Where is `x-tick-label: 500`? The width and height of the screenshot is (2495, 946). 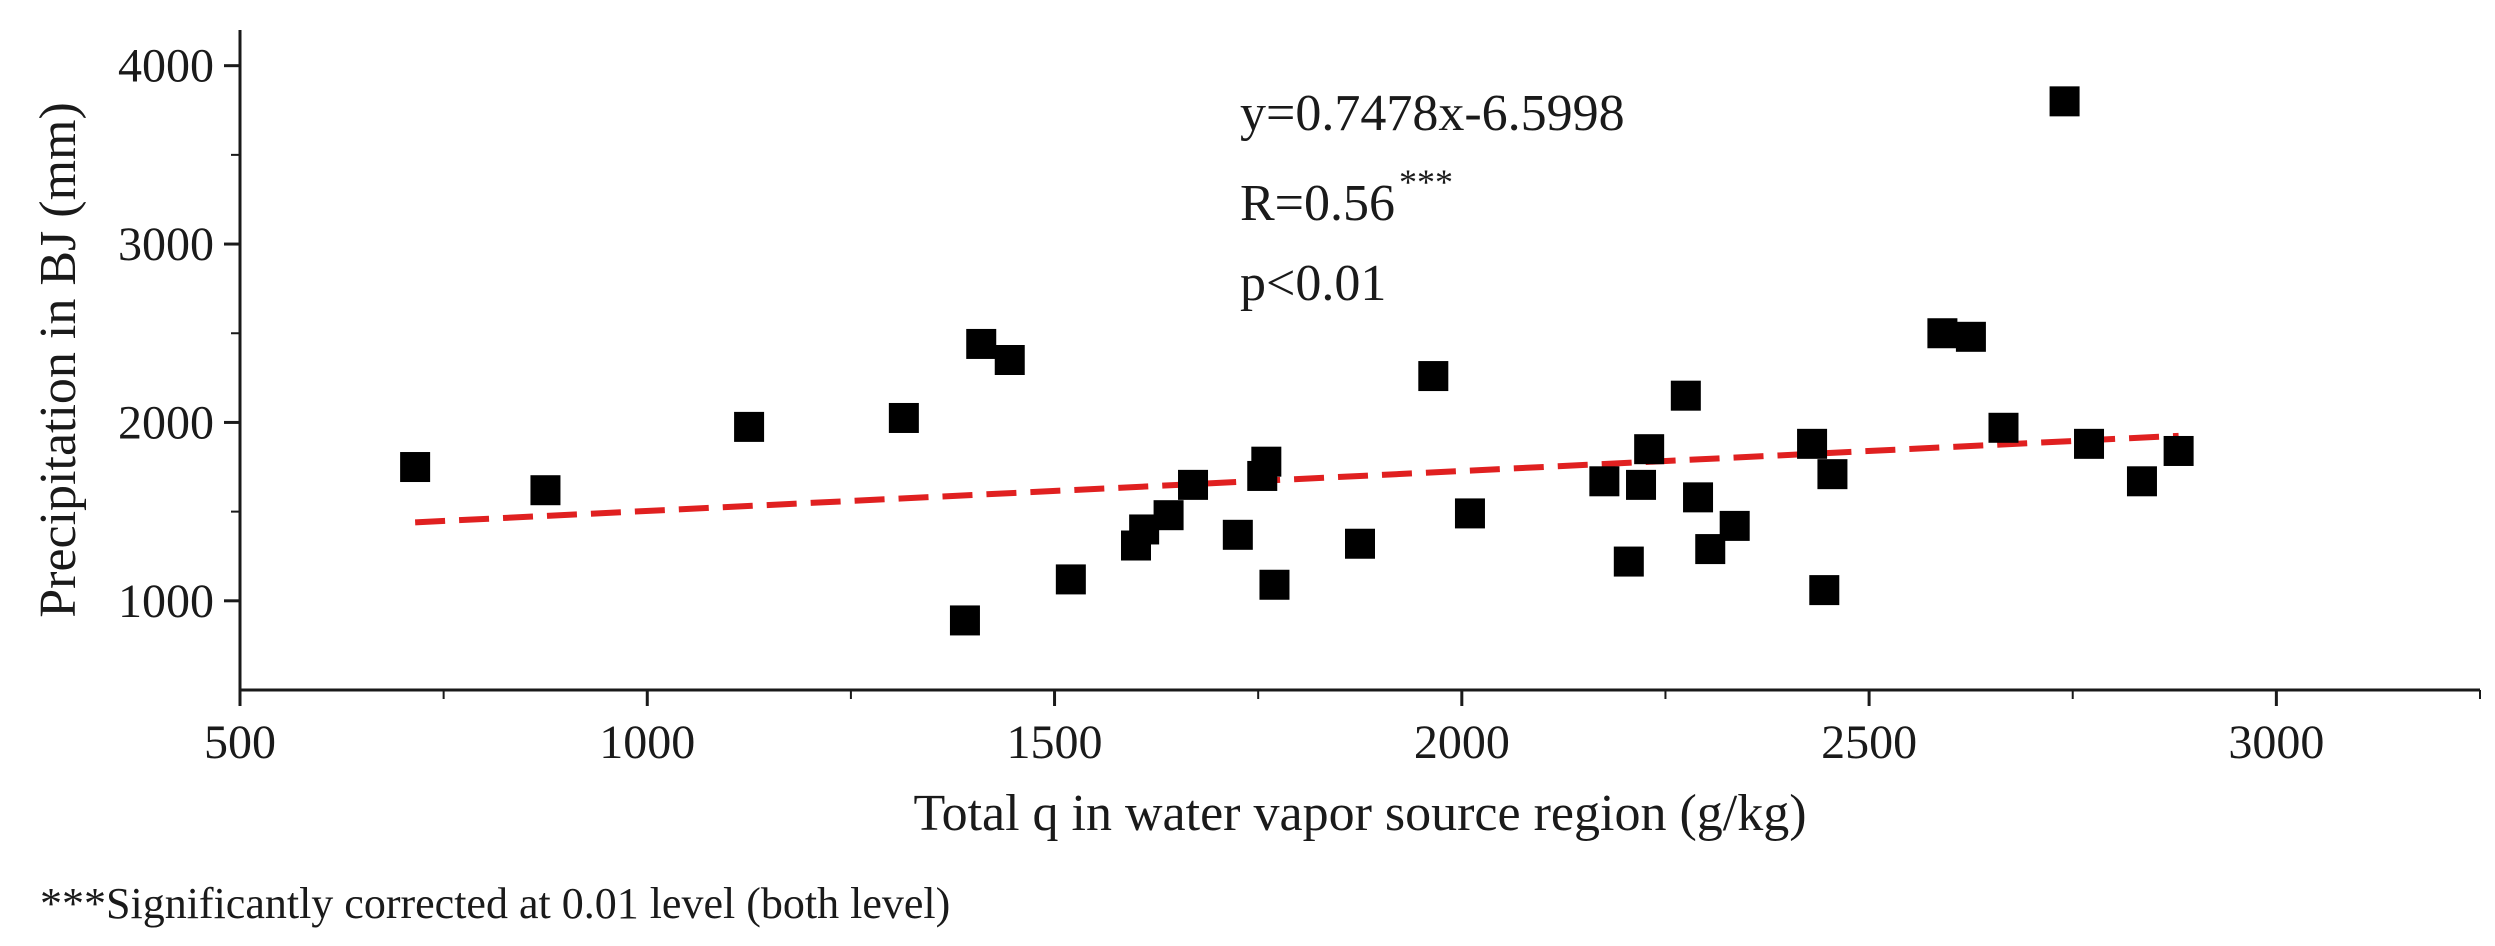
x-tick-label: 500 is located at coordinates (240, 742).